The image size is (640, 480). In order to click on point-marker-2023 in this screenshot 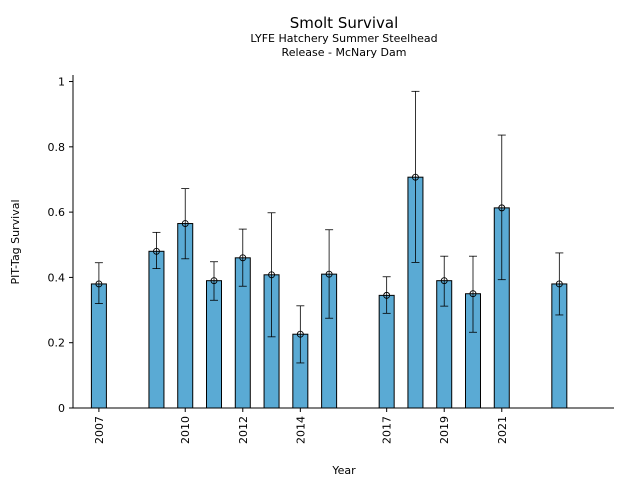, I will do `click(559, 284)`.